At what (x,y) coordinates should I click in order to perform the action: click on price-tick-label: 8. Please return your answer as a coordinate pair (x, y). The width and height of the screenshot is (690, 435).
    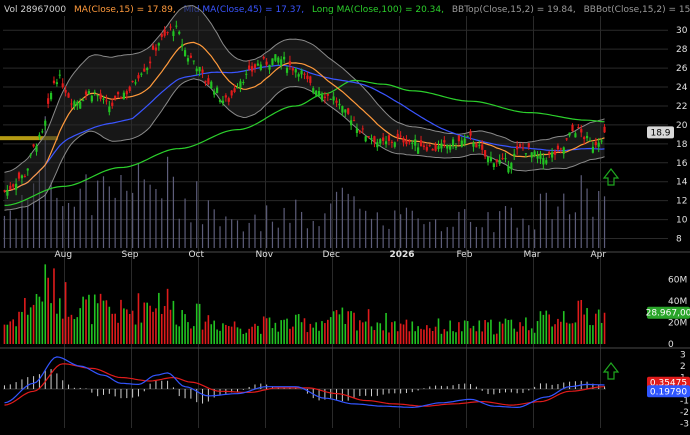
    Looking at the image, I should click on (679, 240).